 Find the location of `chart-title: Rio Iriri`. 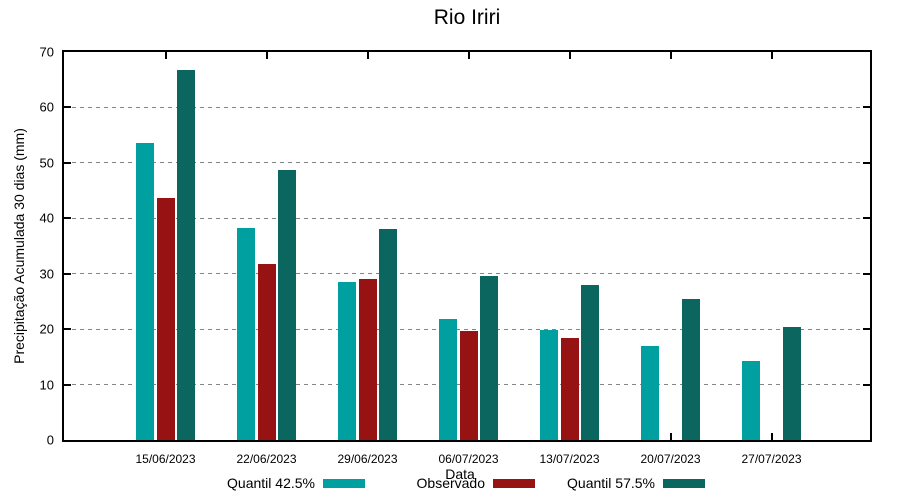

chart-title: Rio Iriri is located at coordinates (467, 17).